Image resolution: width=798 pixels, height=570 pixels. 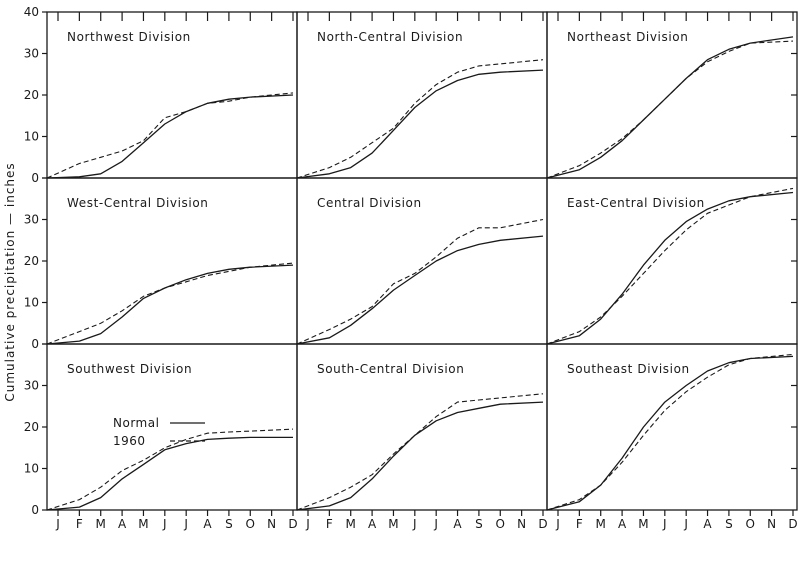 I want to click on panel-northwest-division: Northwest Division 0 10 20 30 40, so click(x=161, y=95).